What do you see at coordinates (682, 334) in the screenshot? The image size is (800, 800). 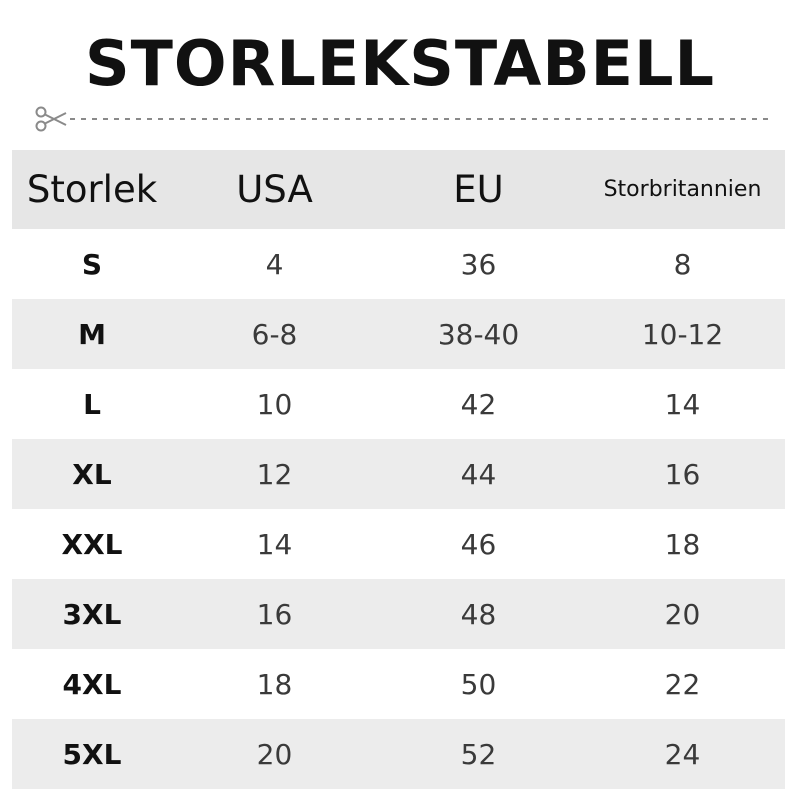 I see `uk-cell: 10-12` at bounding box center [682, 334].